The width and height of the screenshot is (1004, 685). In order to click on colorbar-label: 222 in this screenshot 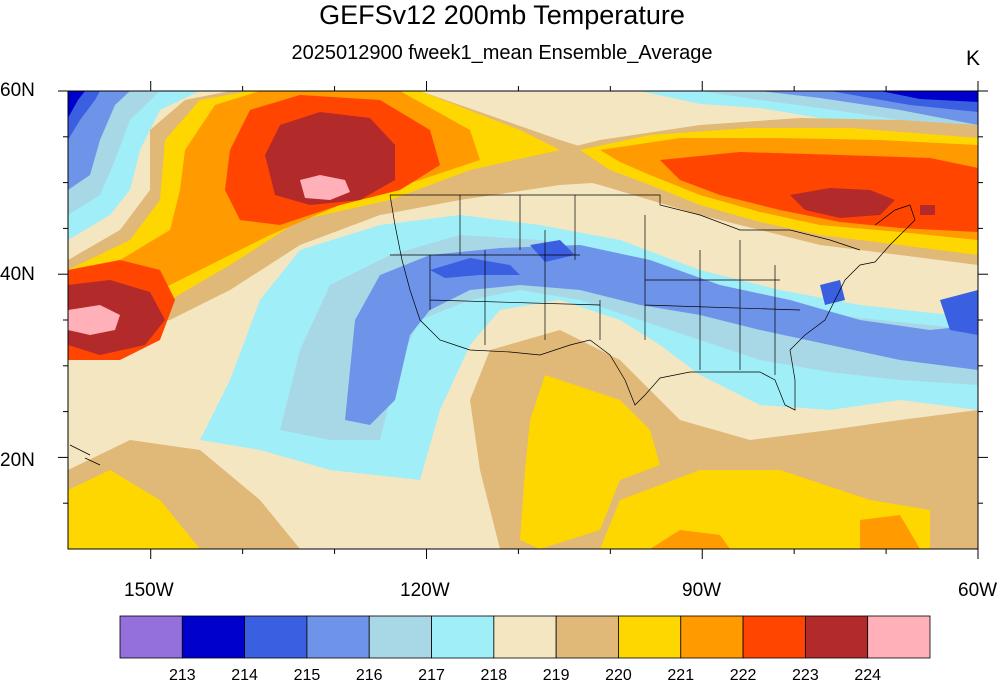, I will do `click(743, 675)`.